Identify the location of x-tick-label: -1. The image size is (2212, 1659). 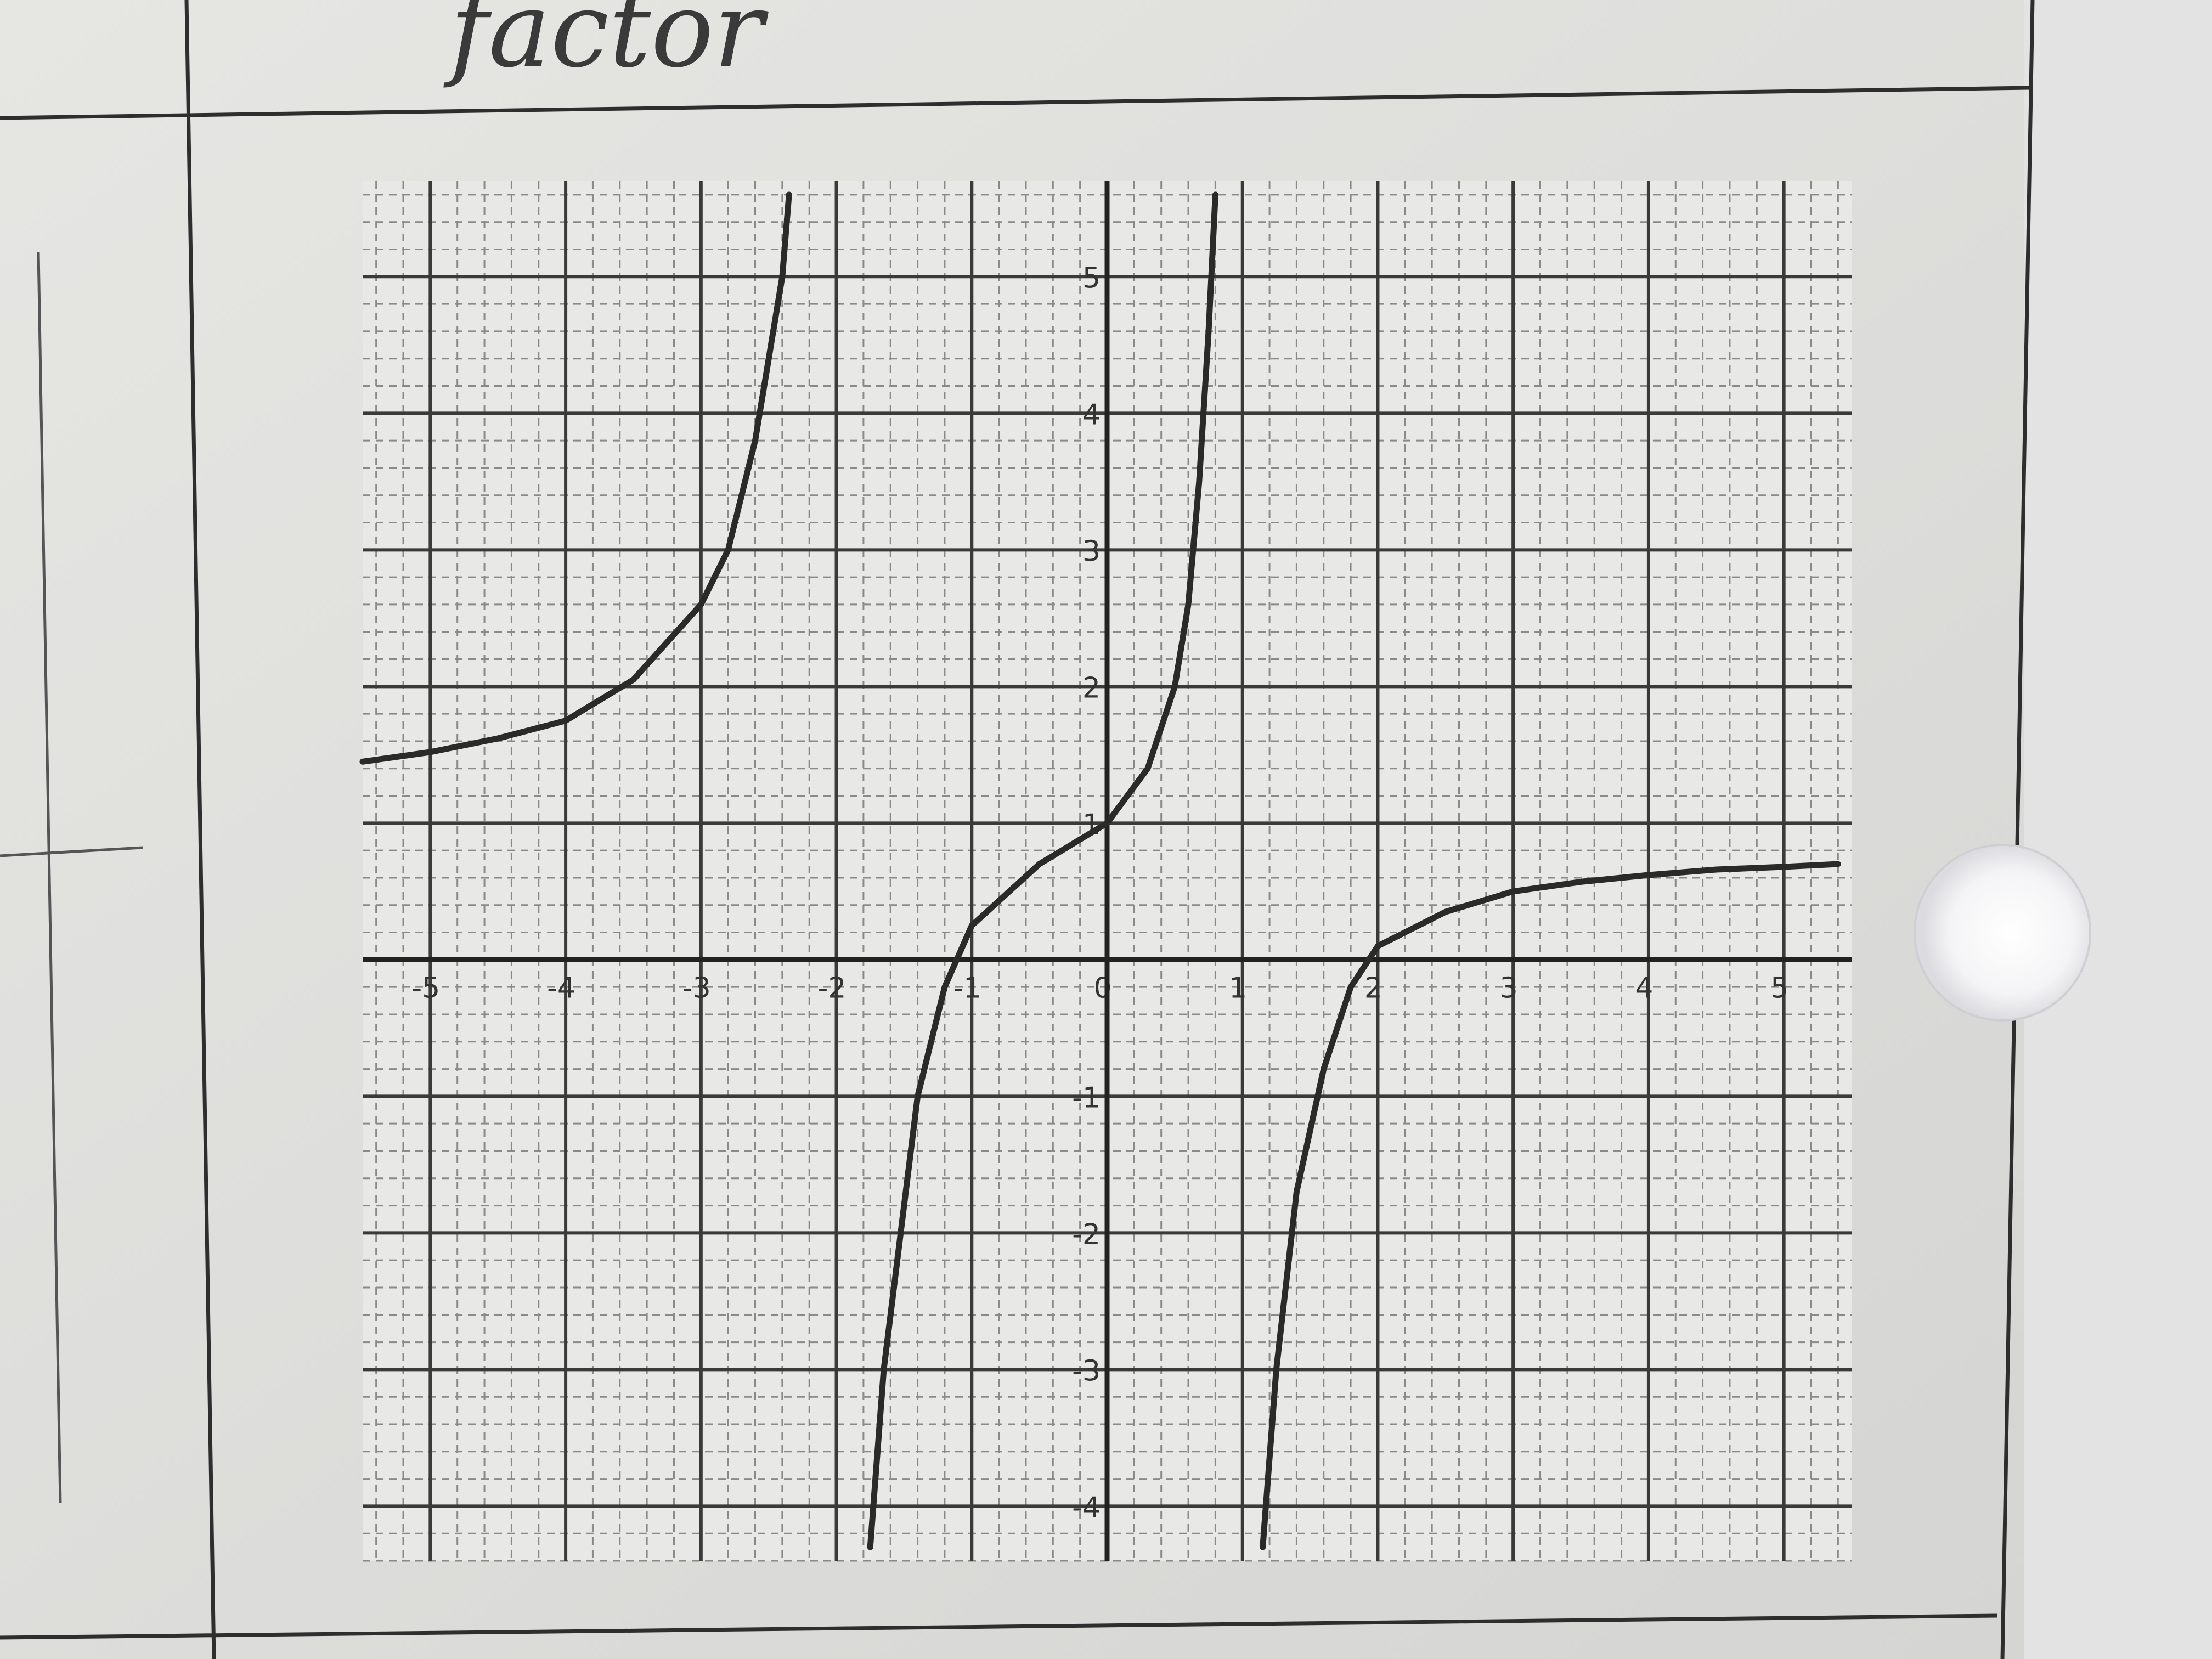
(967, 988).